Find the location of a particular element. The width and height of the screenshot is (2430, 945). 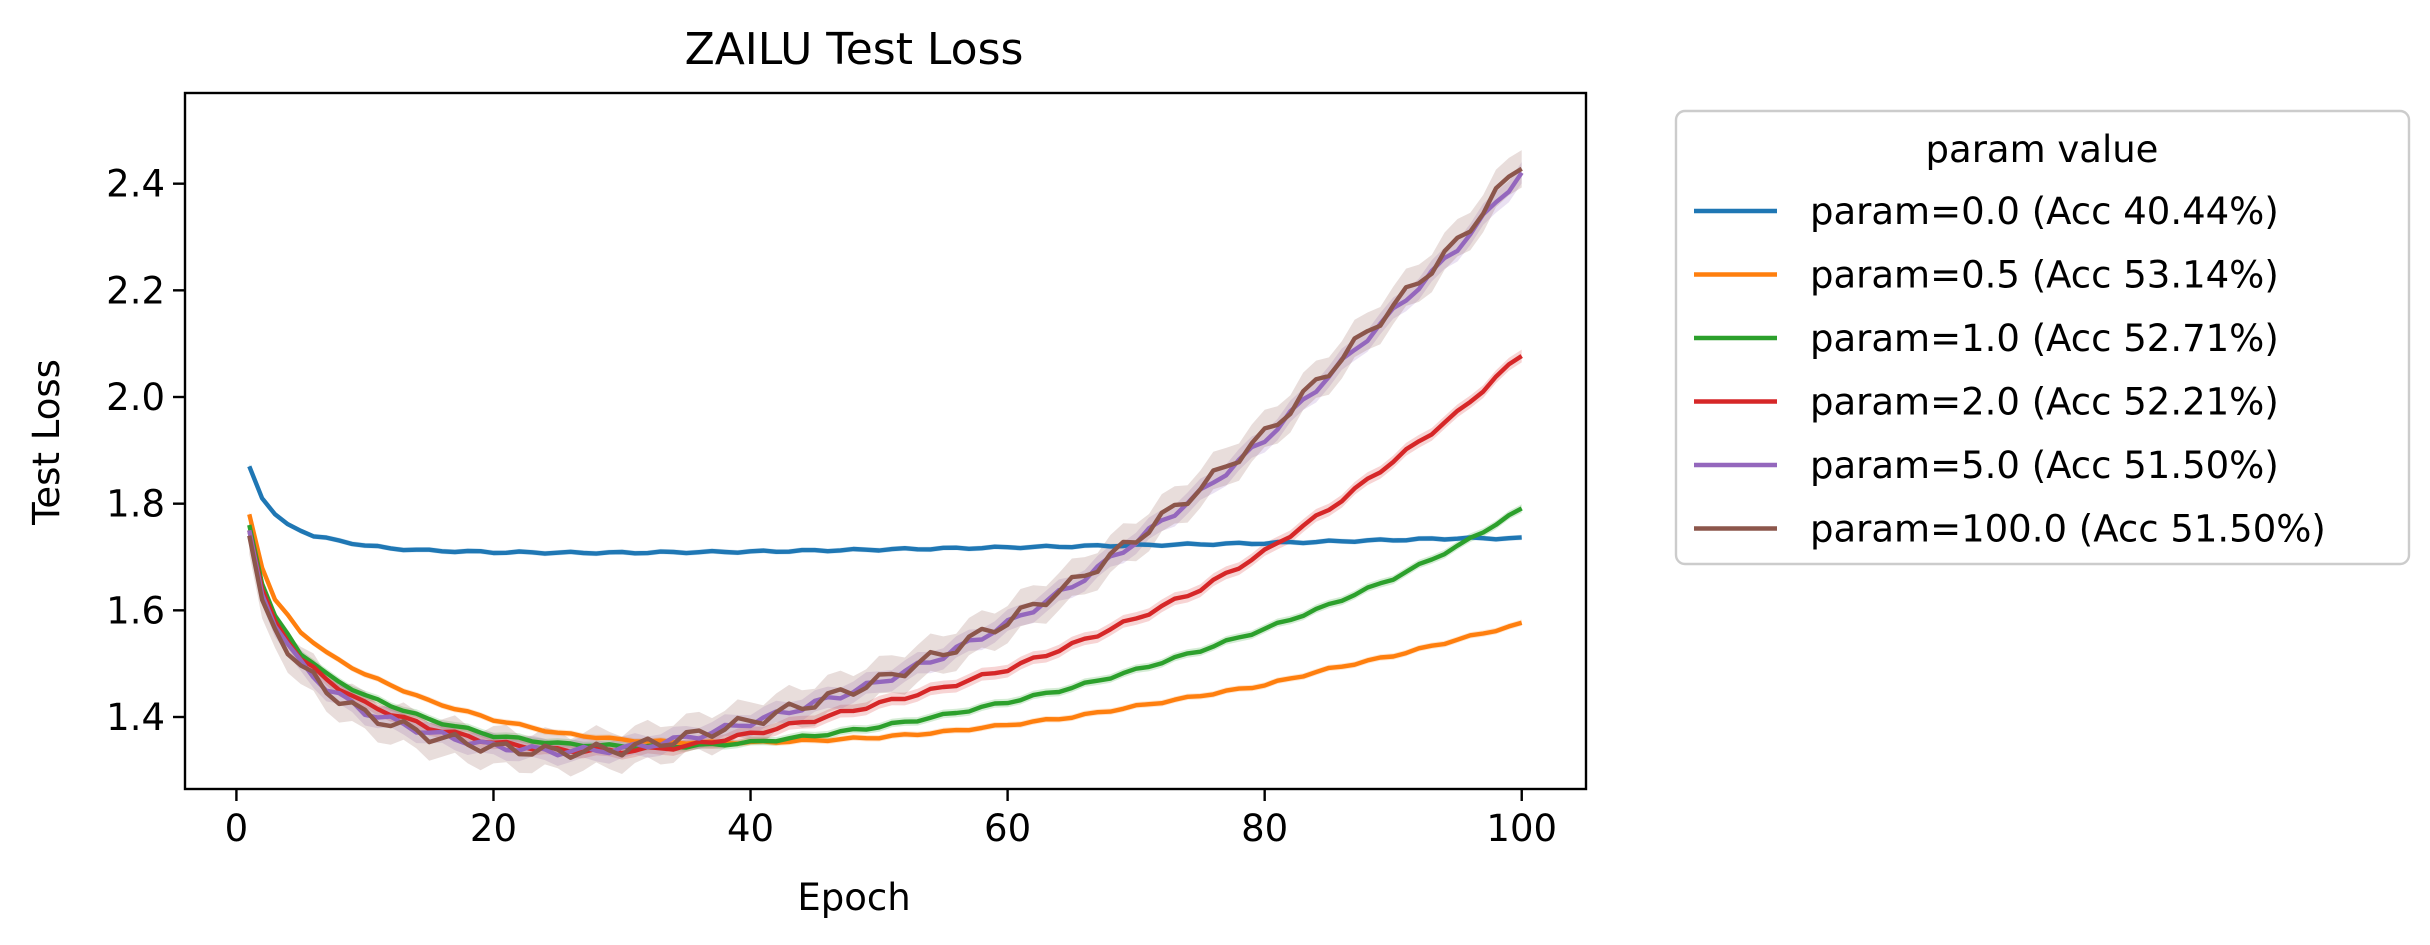

y-tick-label: 2.2 is located at coordinates (135, 290).